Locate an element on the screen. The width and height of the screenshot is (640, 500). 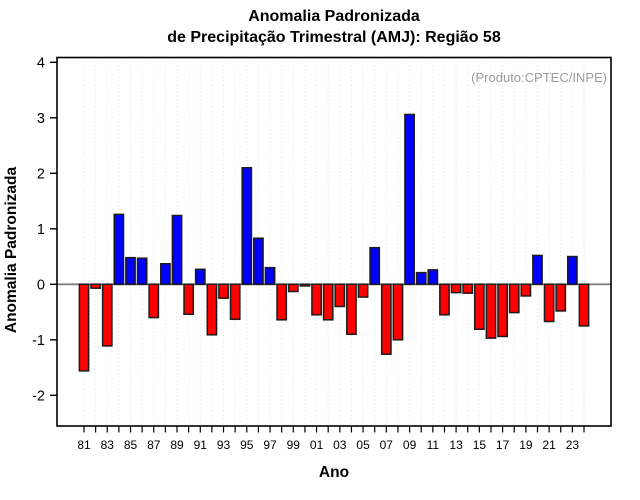
bar-1983 is located at coordinates (107, 315).